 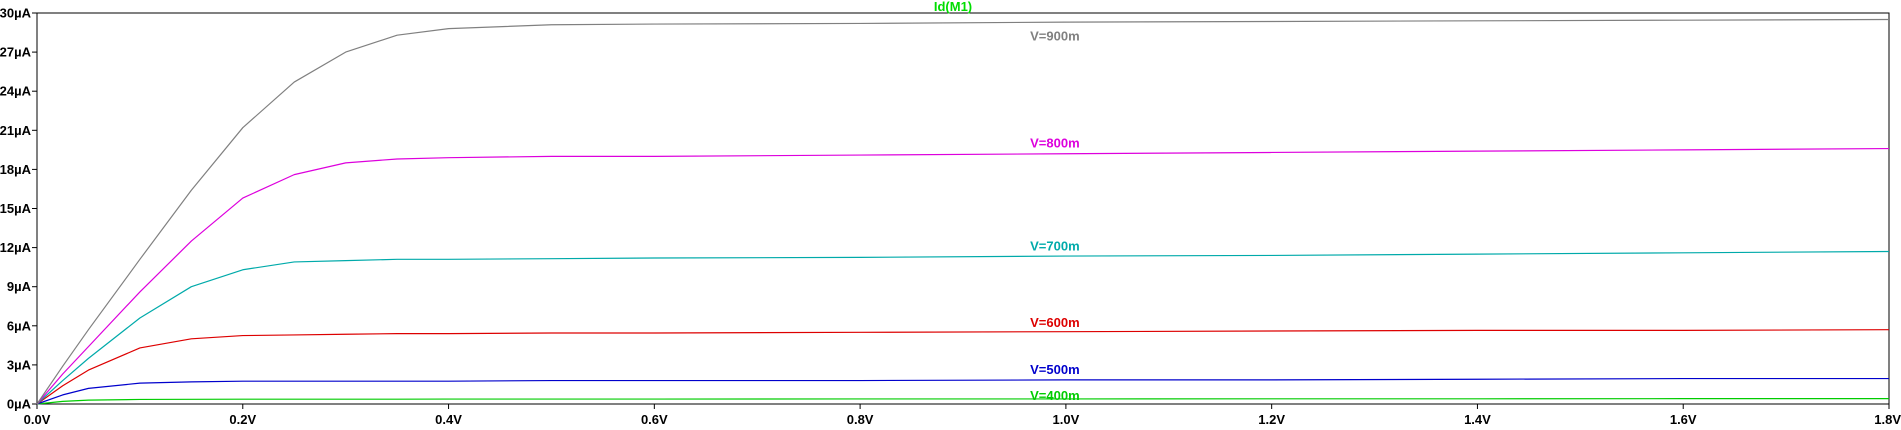 What do you see at coordinates (448, 419) in the screenshot?
I see `x-tick-label-0-4v: 0.4V` at bounding box center [448, 419].